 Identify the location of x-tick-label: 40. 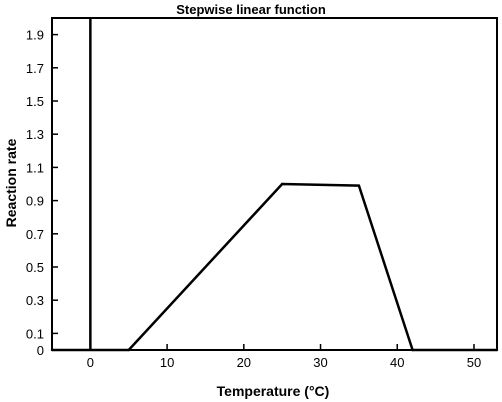
(397, 362).